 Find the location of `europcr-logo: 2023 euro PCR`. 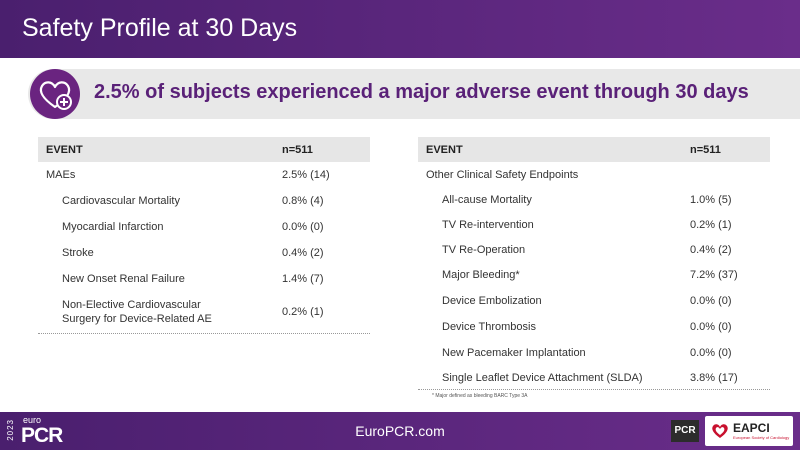

europcr-logo: 2023 euro PCR is located at coordinates (46, 432).